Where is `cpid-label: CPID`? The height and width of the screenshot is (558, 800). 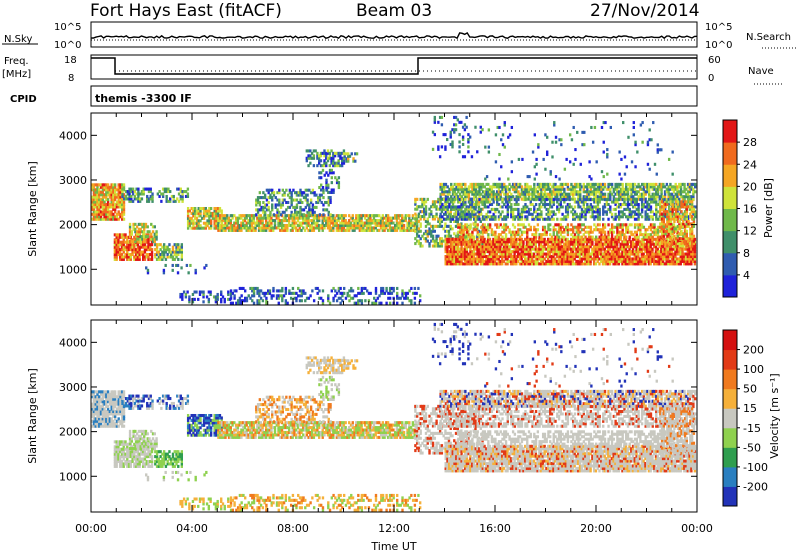
cpid-label: CPID is located at coordinates (23, 99).